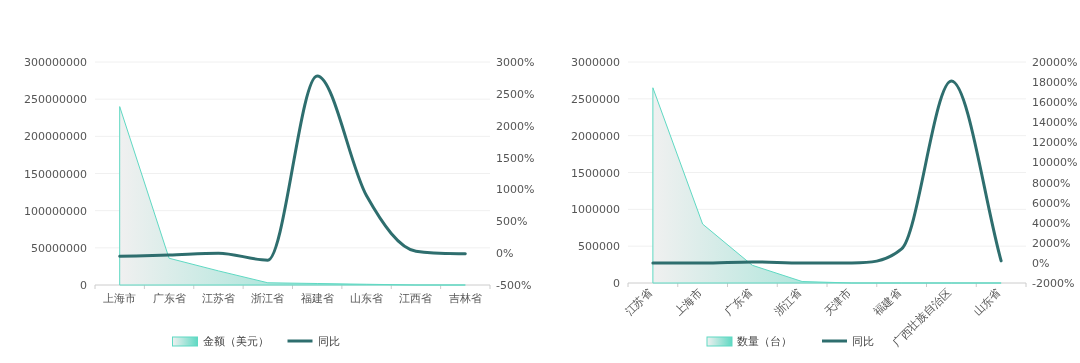 The width and height of the screenshot is (1080, 363). Describe the element at coordinates (595, 99) in the screenshot. I see `y-tick-label: 2500000` at that location.